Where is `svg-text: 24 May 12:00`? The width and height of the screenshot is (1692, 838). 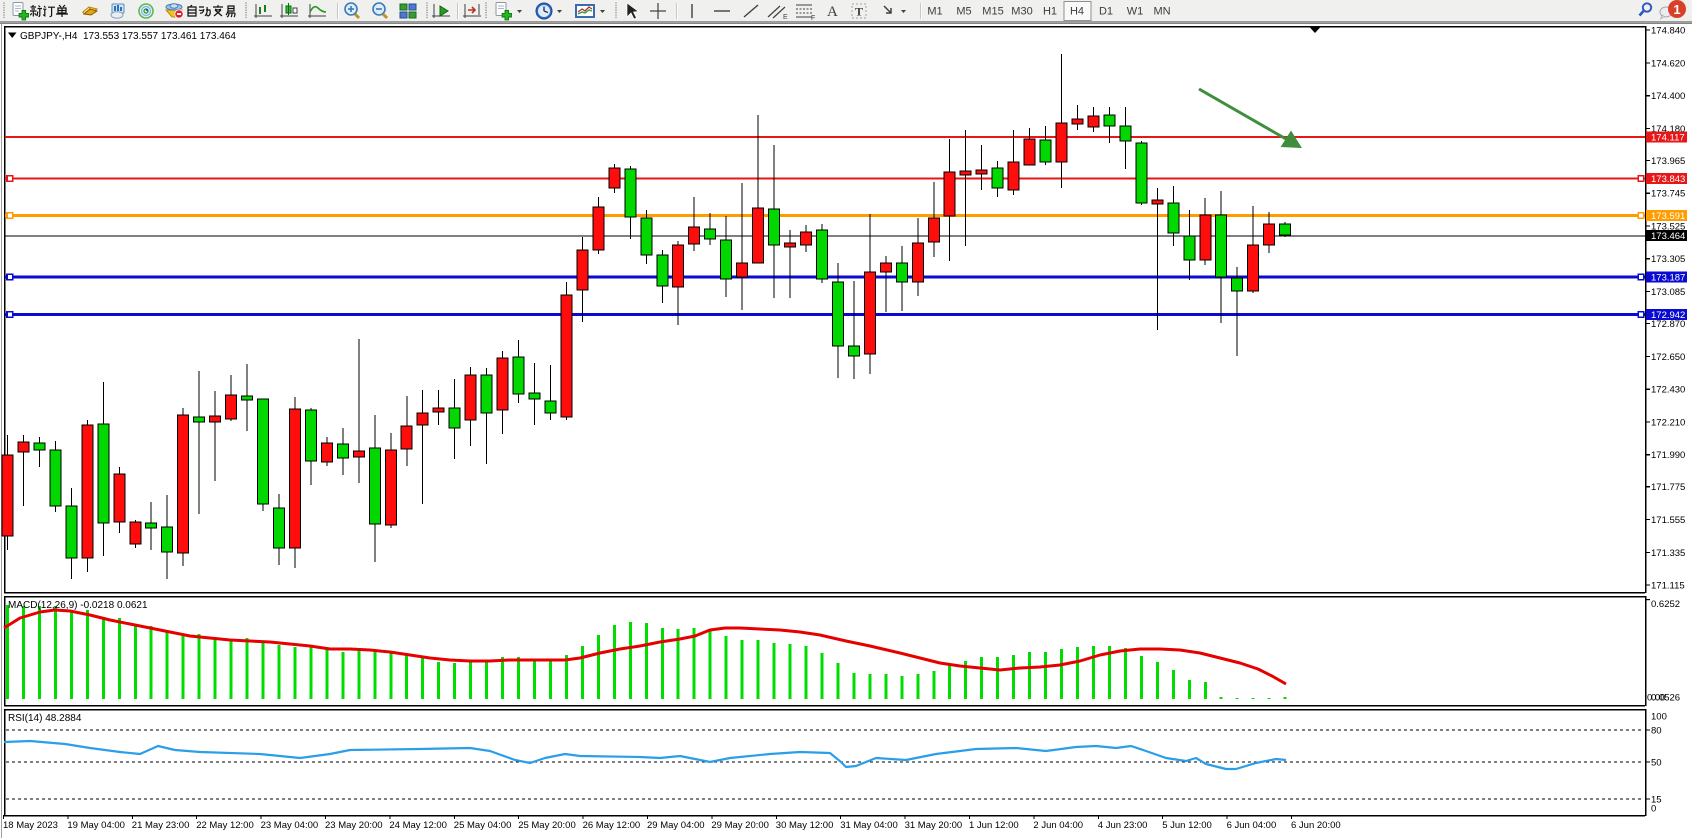 svg-text: 24 May 12:00 is located at coordinates (418, 825).